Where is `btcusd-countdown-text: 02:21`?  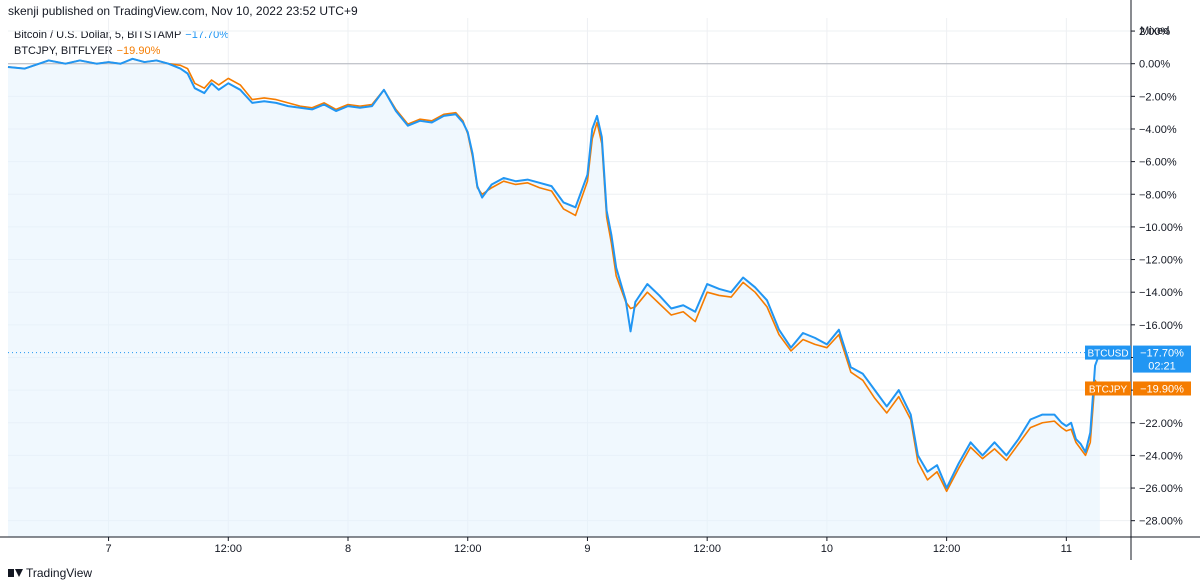
btcusd-countdown-text: 02:21 is located at coordinates (1162, 367).